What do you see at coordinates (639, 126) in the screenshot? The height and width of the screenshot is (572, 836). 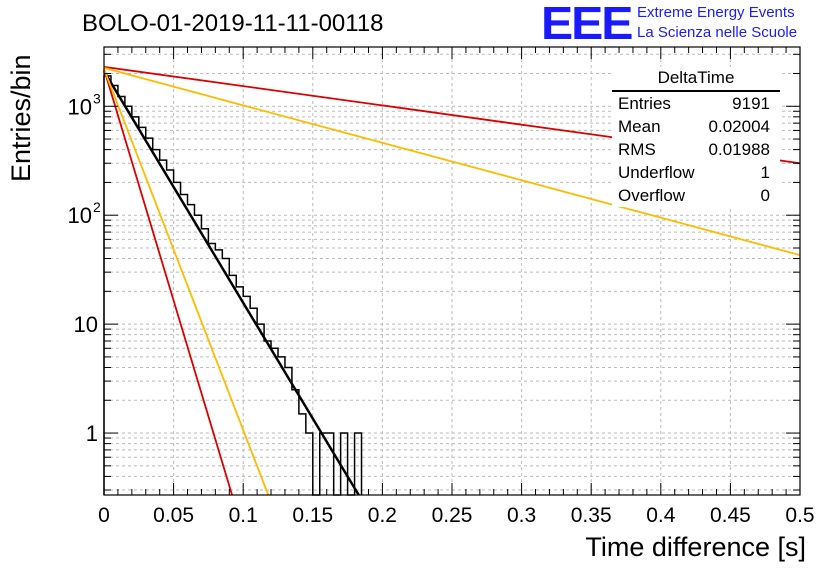 I see `stats-label: Mean` at bounding box center [639, 126].